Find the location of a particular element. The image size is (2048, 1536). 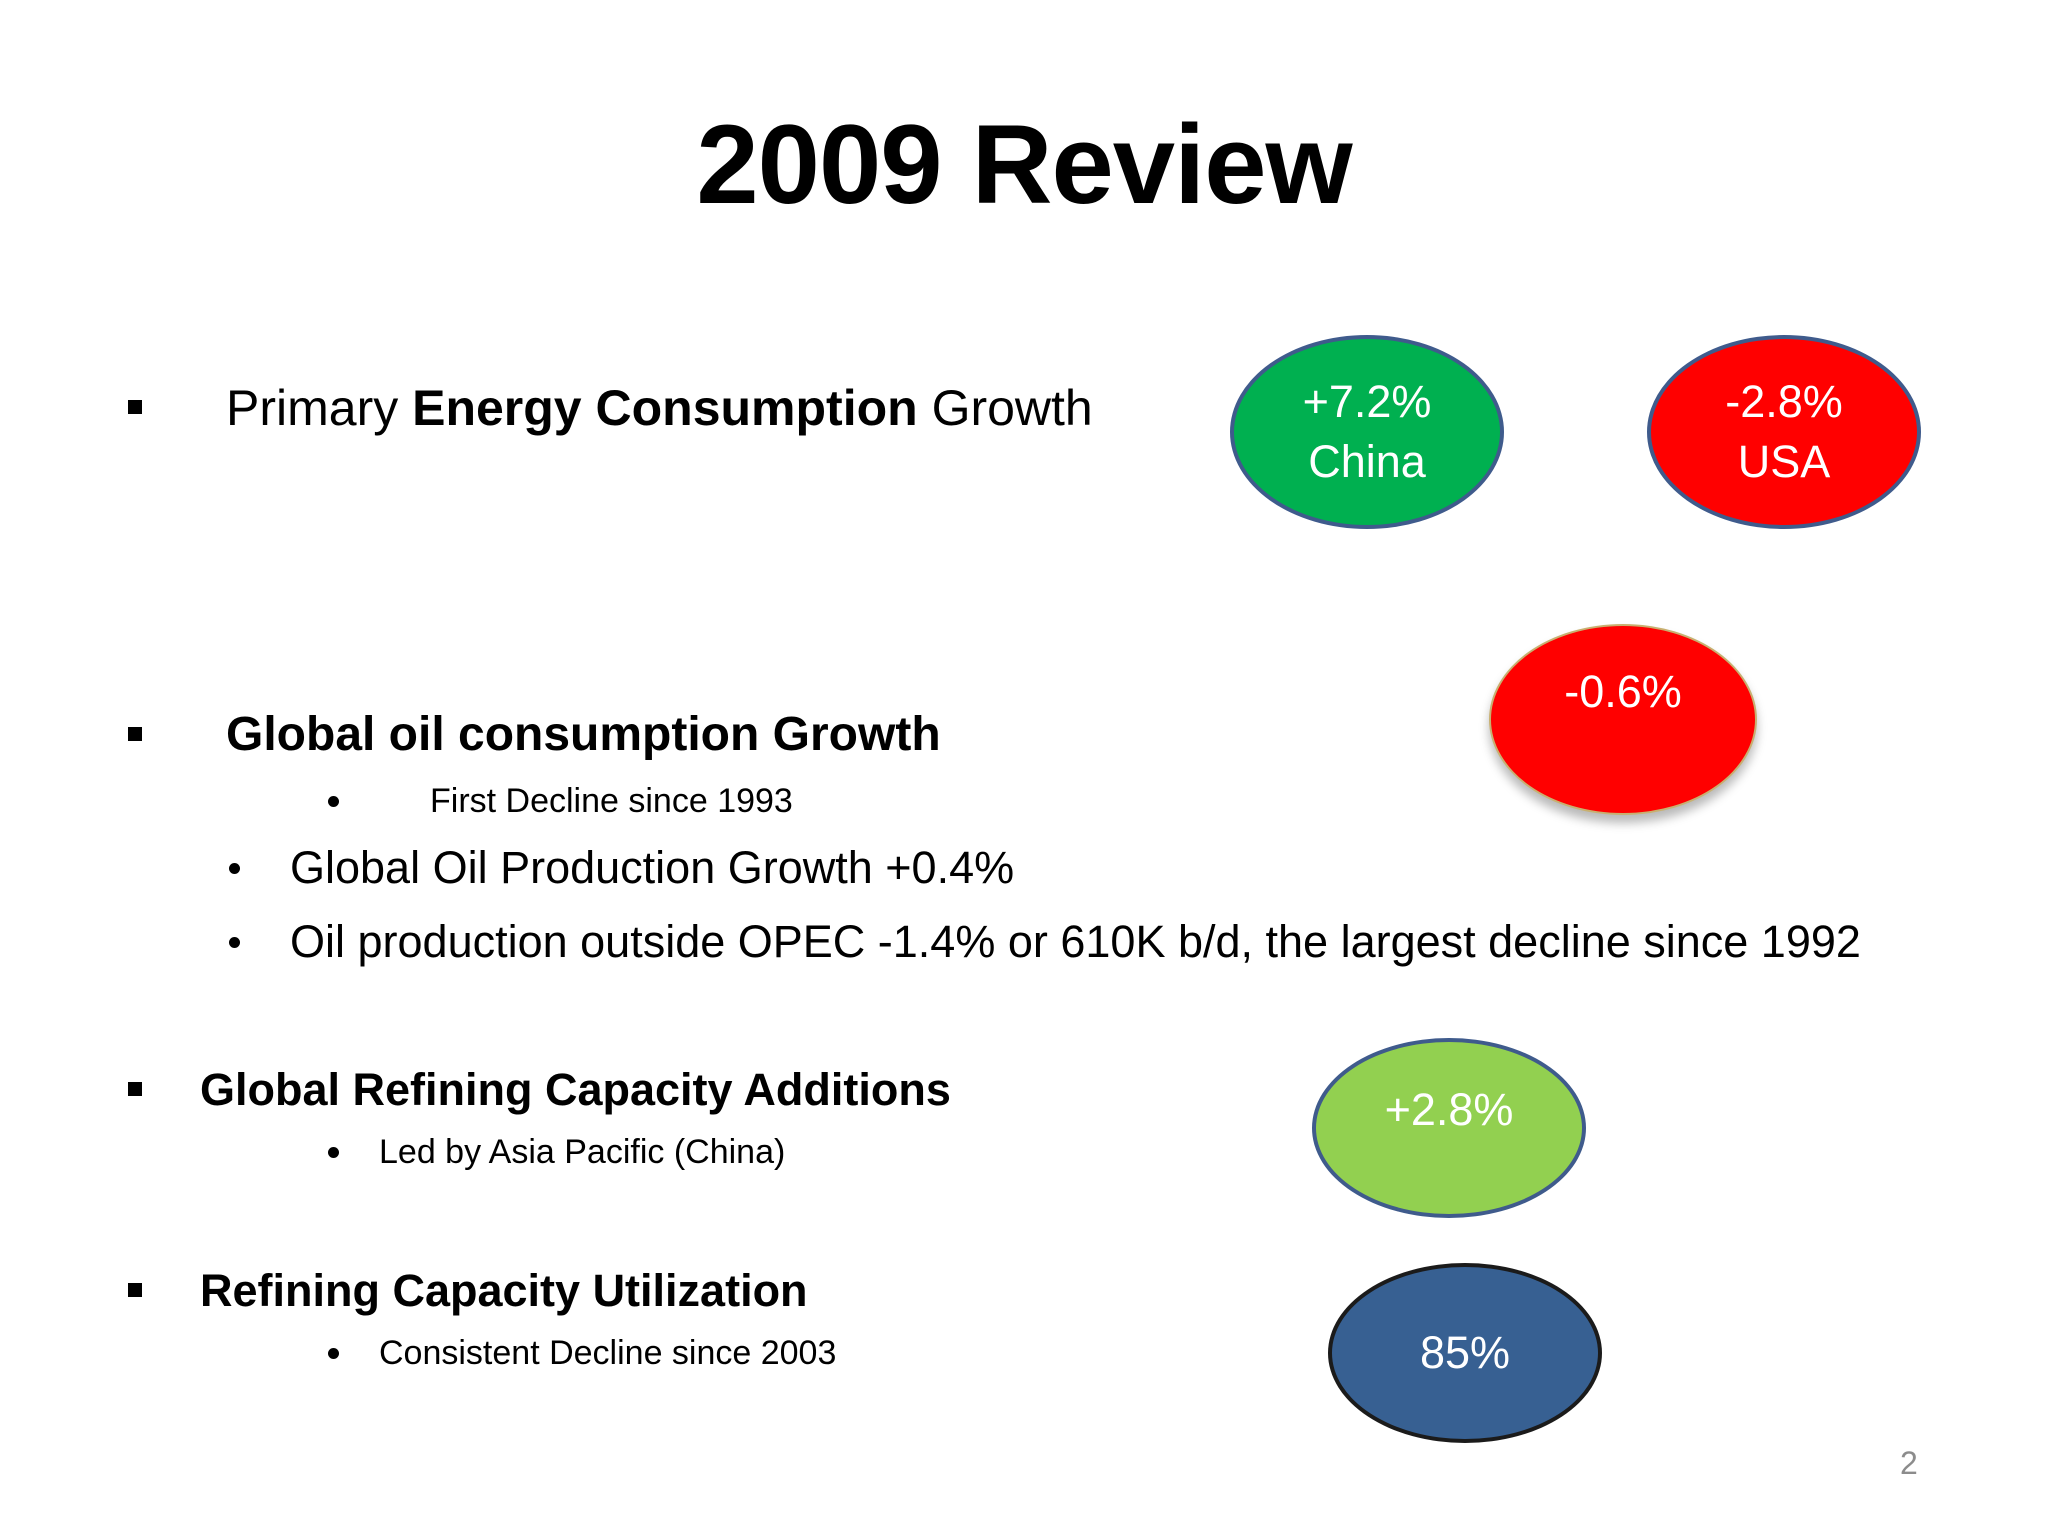

oil-consumption-heading: Global oil consumption Growth is located at coordinates (583, 734).